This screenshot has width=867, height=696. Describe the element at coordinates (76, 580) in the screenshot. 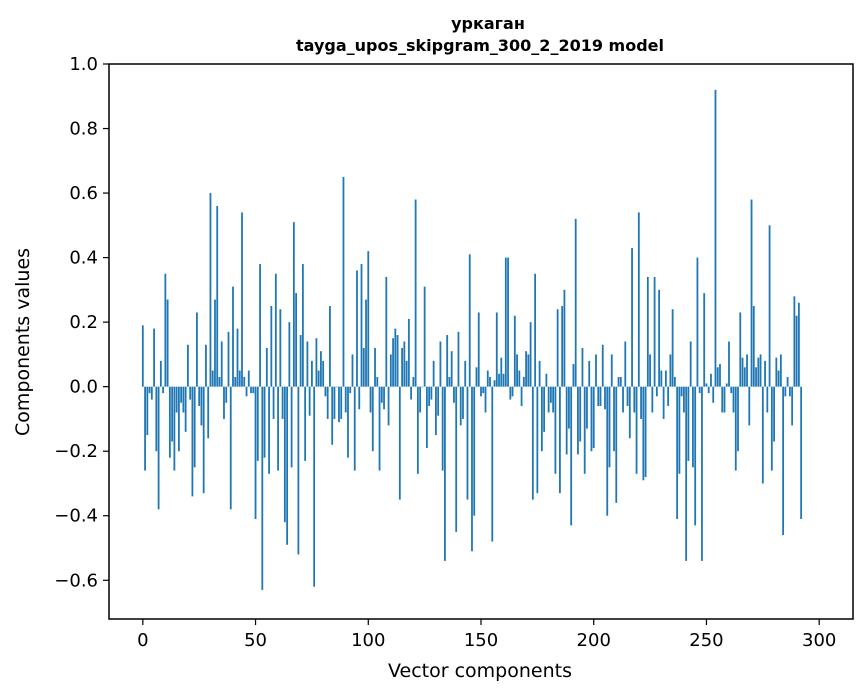

I see `y-tick-label: −0.6` at that location.